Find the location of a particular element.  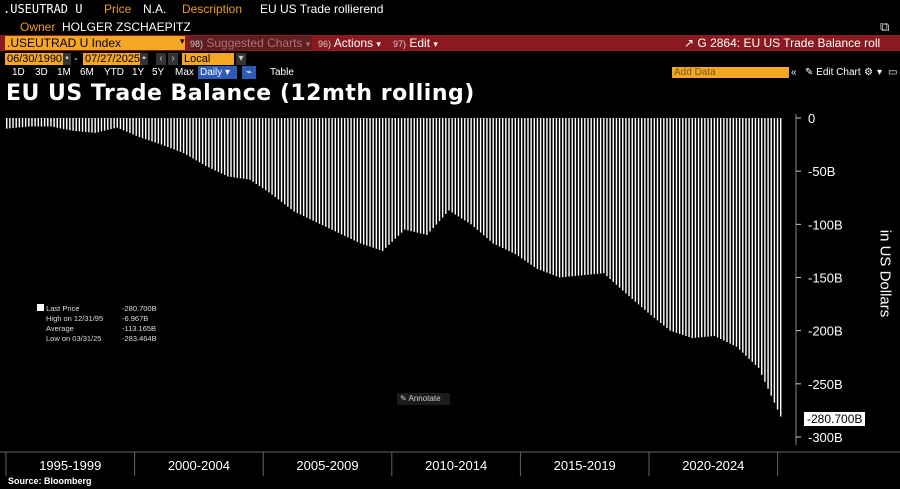

frequency-select: Daily ▾ is located at coordinates (217, 72).